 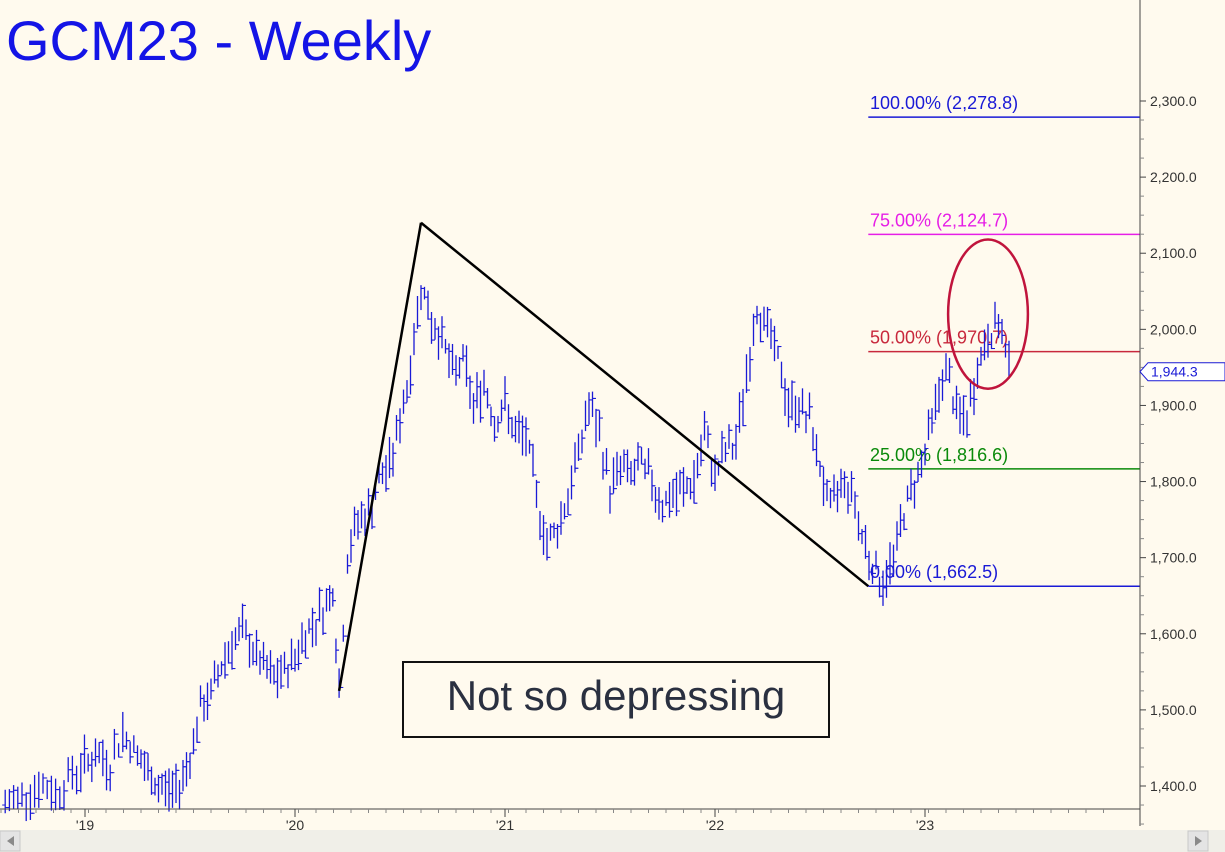 I want to click on highlight-ellipse, so click(x=988, y=314).